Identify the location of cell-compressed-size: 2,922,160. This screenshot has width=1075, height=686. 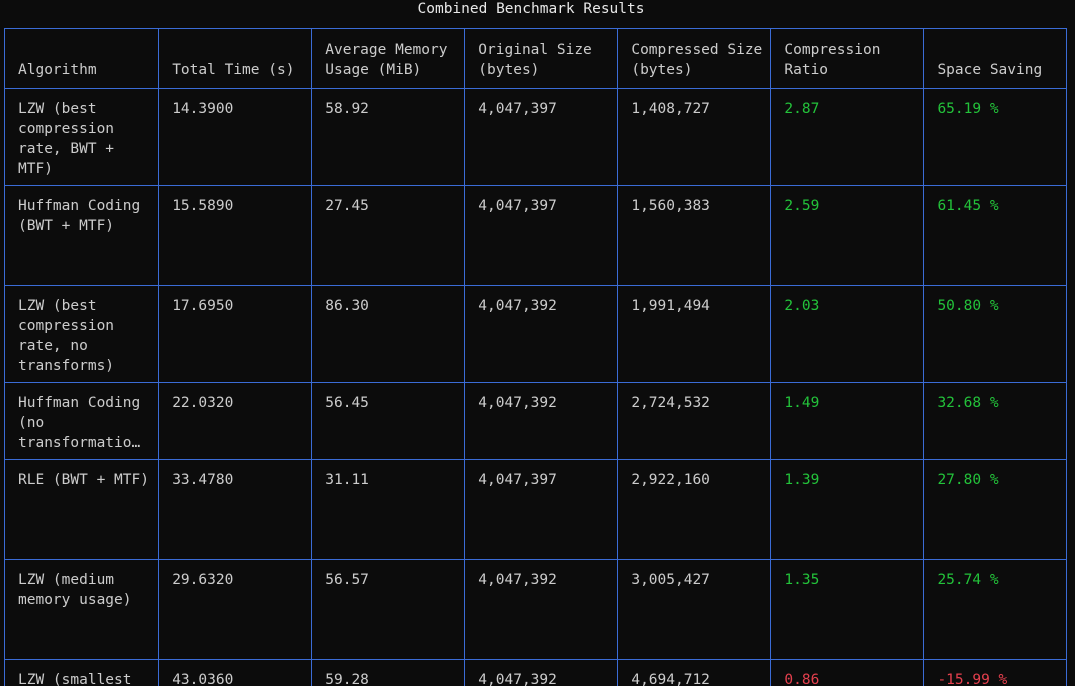
(694, 509).